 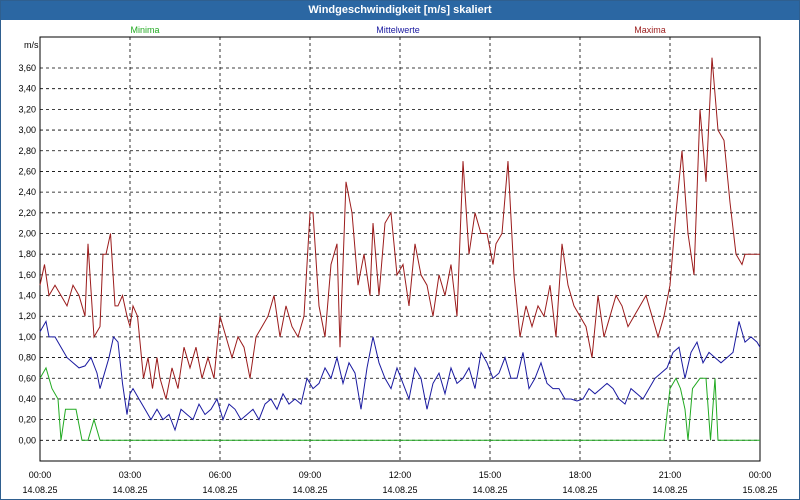 I want to click on y-axis-label: m/s, so click(x=31, y=45).